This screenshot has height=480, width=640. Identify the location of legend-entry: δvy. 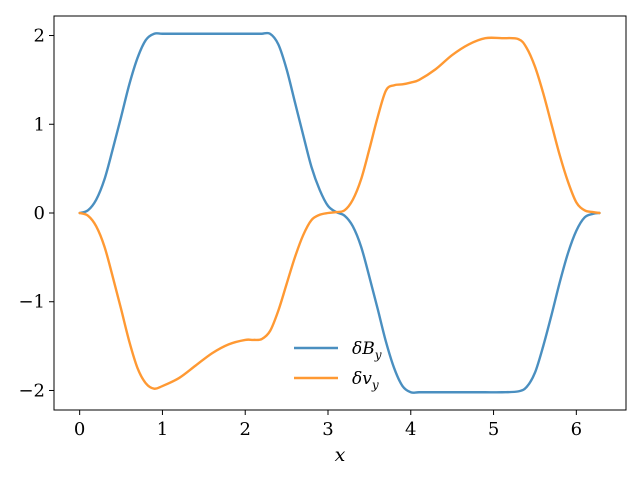
(336, 380).